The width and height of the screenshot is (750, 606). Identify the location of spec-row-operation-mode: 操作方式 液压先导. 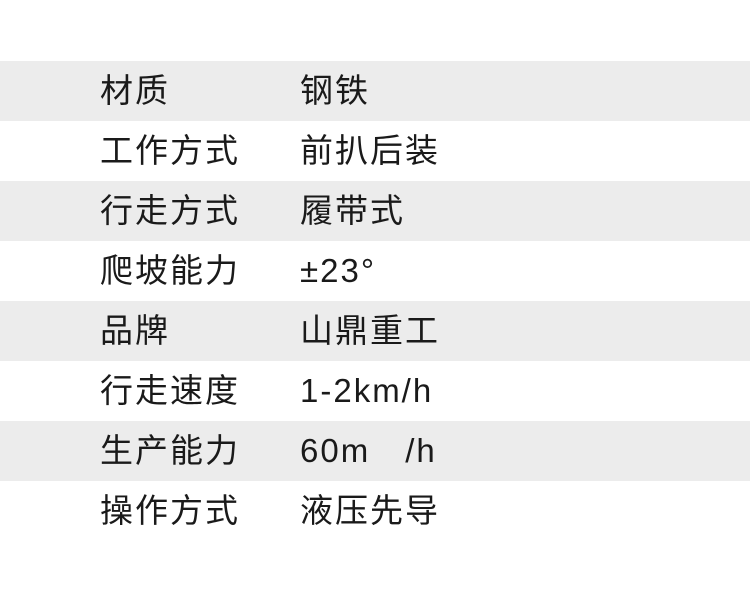
(375, 511).